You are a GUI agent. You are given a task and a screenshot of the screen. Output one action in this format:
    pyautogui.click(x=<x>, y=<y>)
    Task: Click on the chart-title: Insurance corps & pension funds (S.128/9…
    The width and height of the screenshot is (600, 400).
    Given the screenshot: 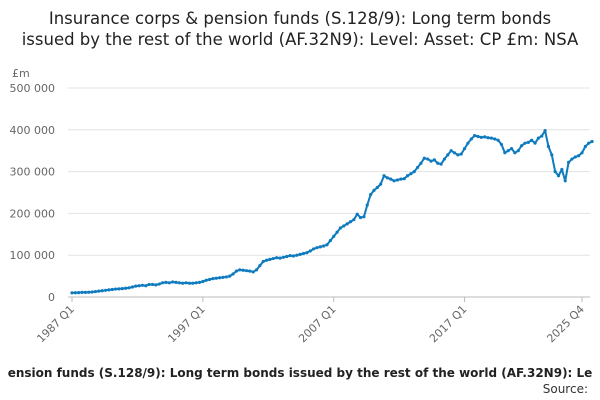 What is the action you would take?
    pyautogui.click(x=300, y=29)
    